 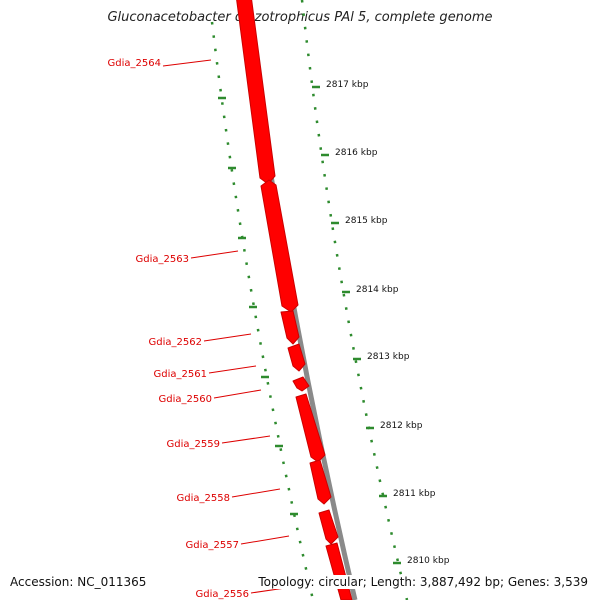 I want to click on ruler-label-2817: 2817 kbp, so click(x=347, y=85).